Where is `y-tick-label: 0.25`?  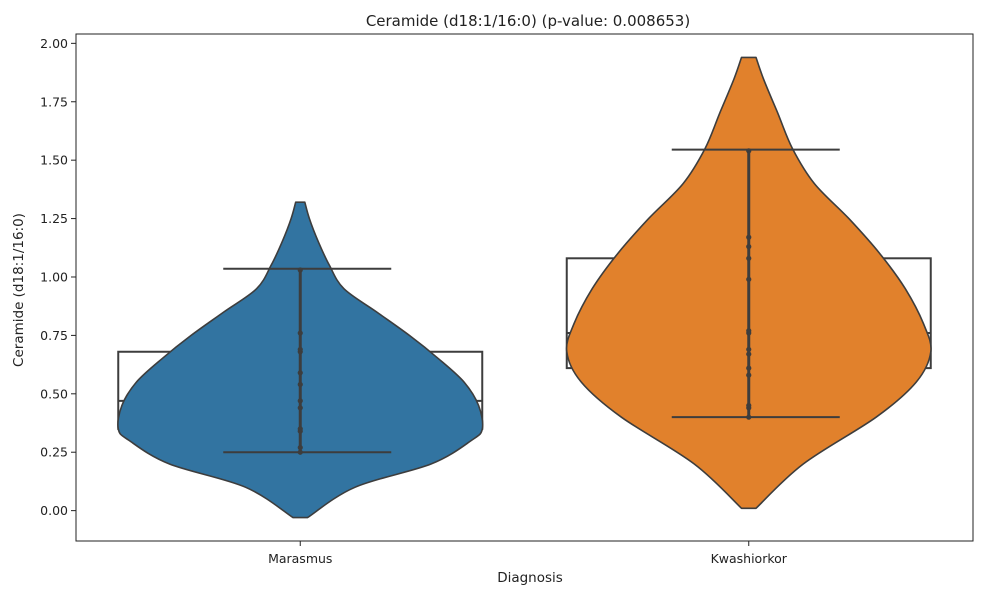
y-tick-label: 0.25 is located at coordinates (54, 452).